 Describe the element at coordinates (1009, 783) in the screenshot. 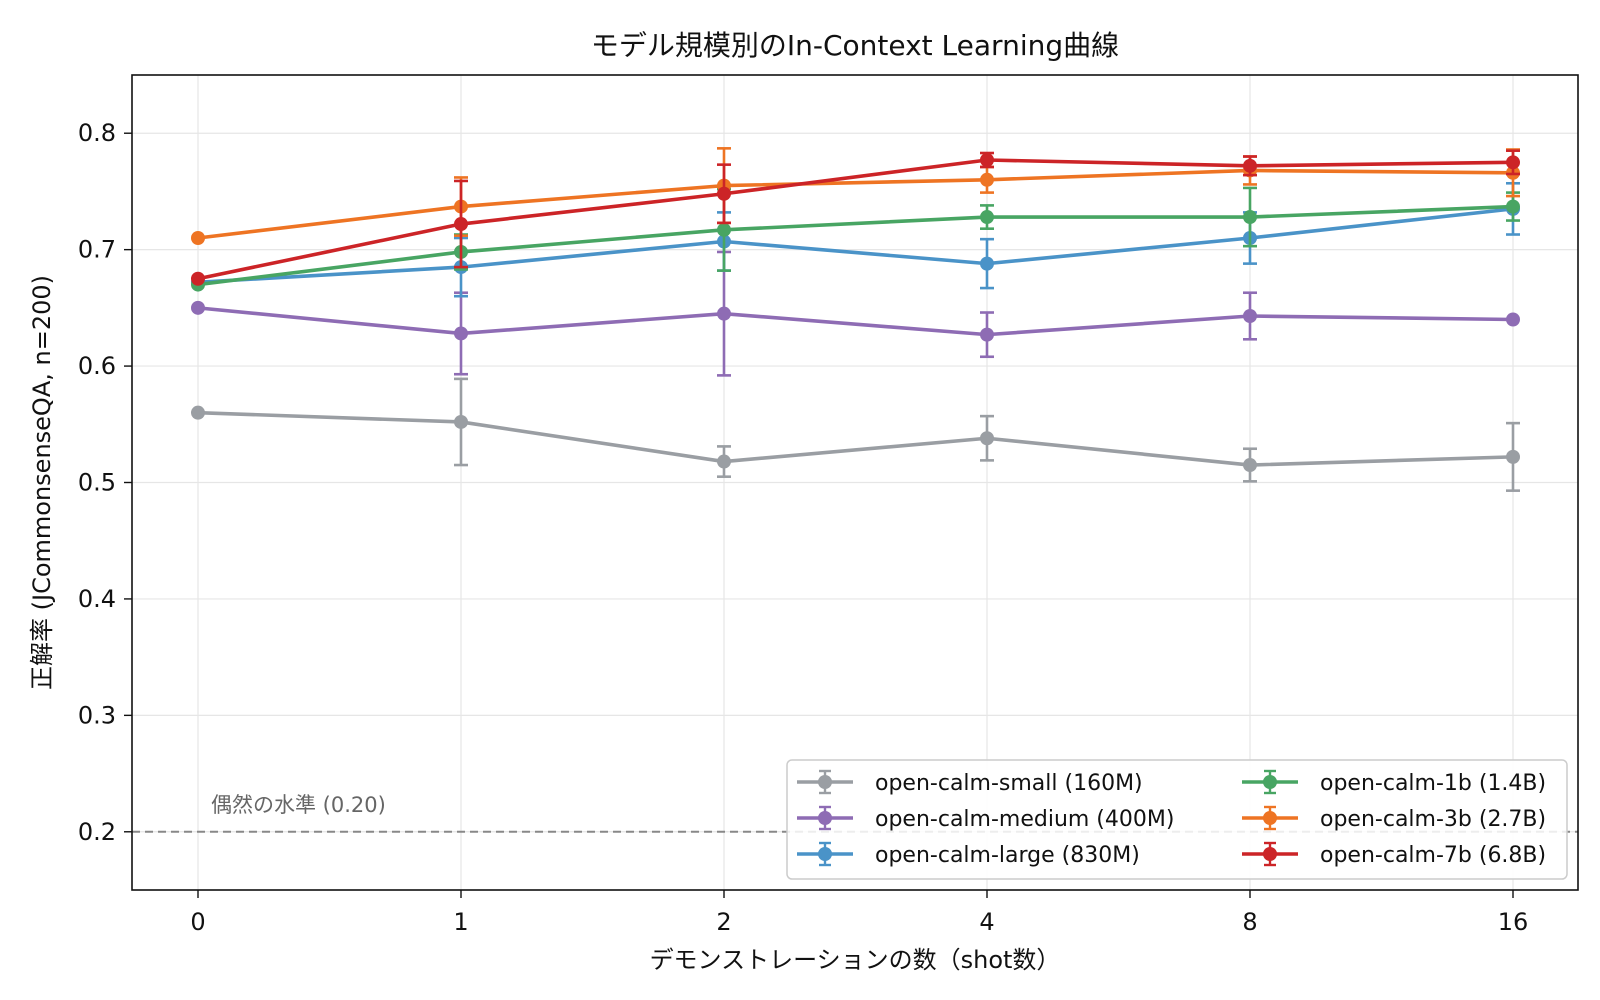

I see `legend-label: open-calm-small (160M)` at that location.